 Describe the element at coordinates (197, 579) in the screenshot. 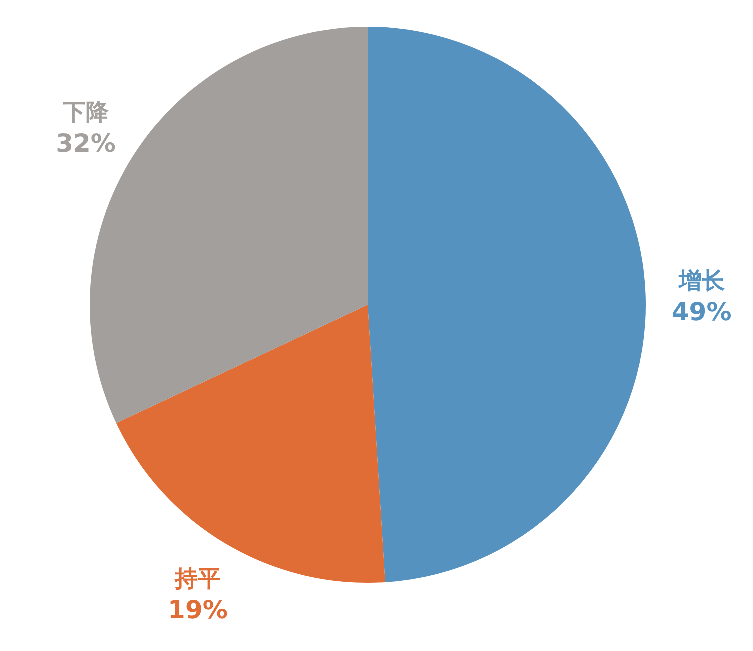

I see `slice-label: 持平` at that location.